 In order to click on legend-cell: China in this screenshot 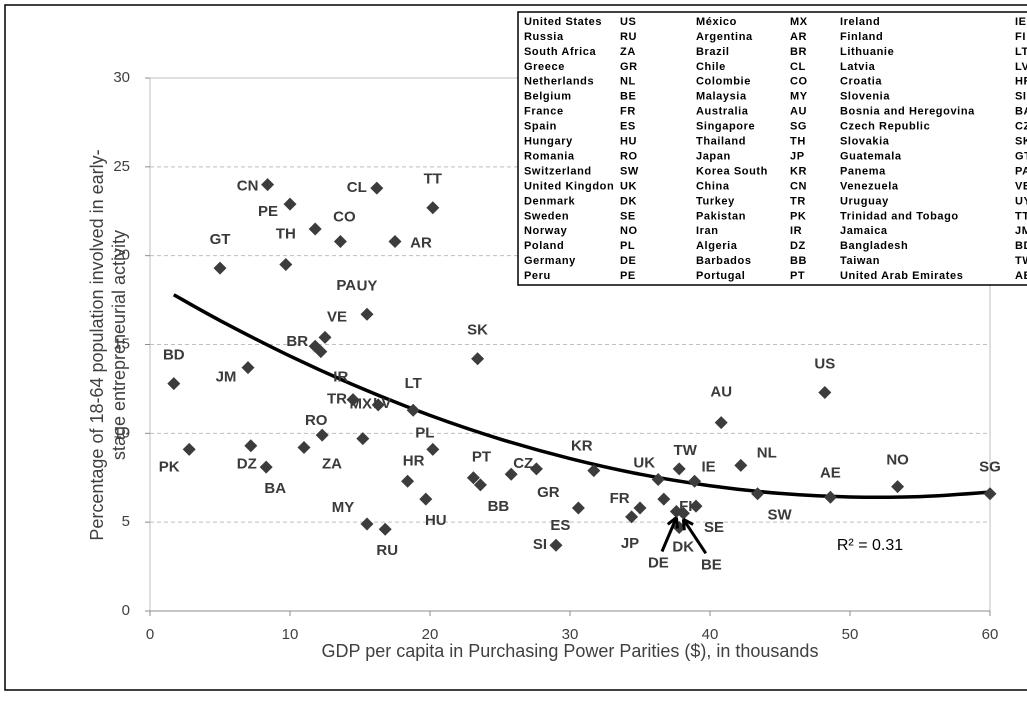, I will do `click(713, 186)`.